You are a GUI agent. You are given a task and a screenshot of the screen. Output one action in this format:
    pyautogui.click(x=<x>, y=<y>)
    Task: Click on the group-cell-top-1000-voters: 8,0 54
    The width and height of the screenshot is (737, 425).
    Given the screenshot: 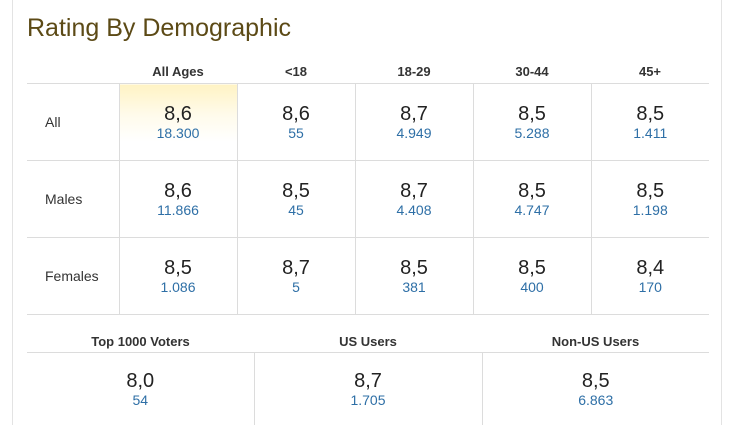 What is the action you would take?
    pyautogui.click(x=140, y=389)
    